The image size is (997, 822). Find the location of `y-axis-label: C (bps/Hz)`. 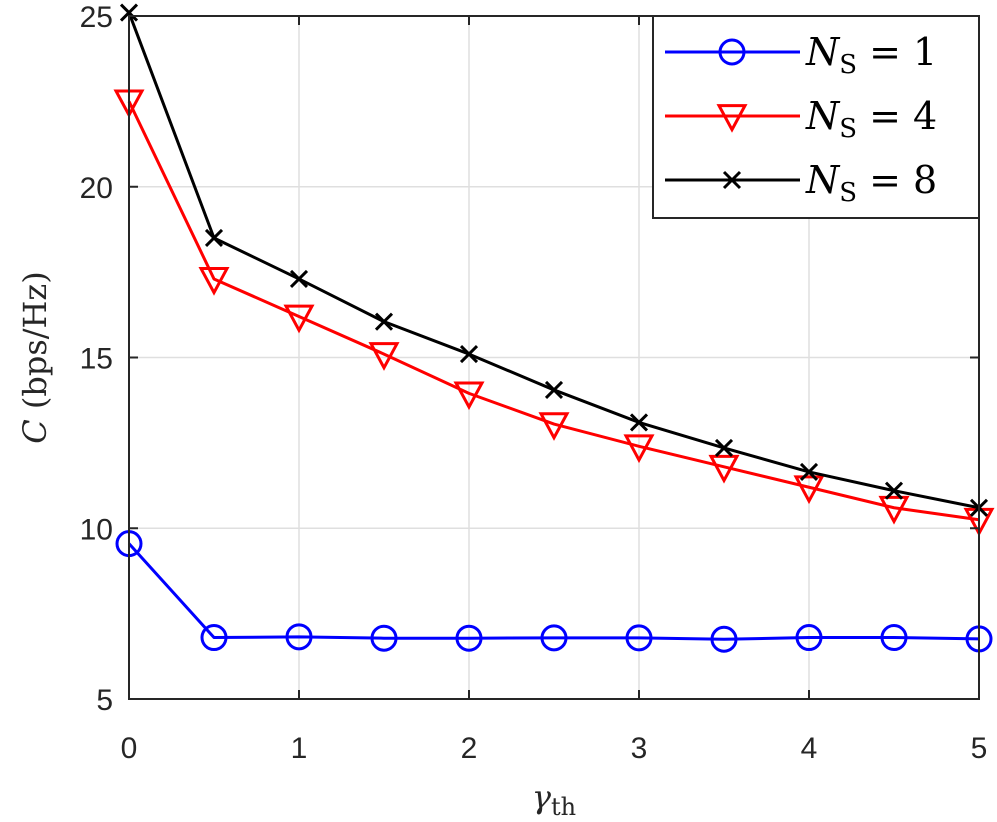

y-axis-label: C (bps/Hz) is located at coordinates (35, 357).